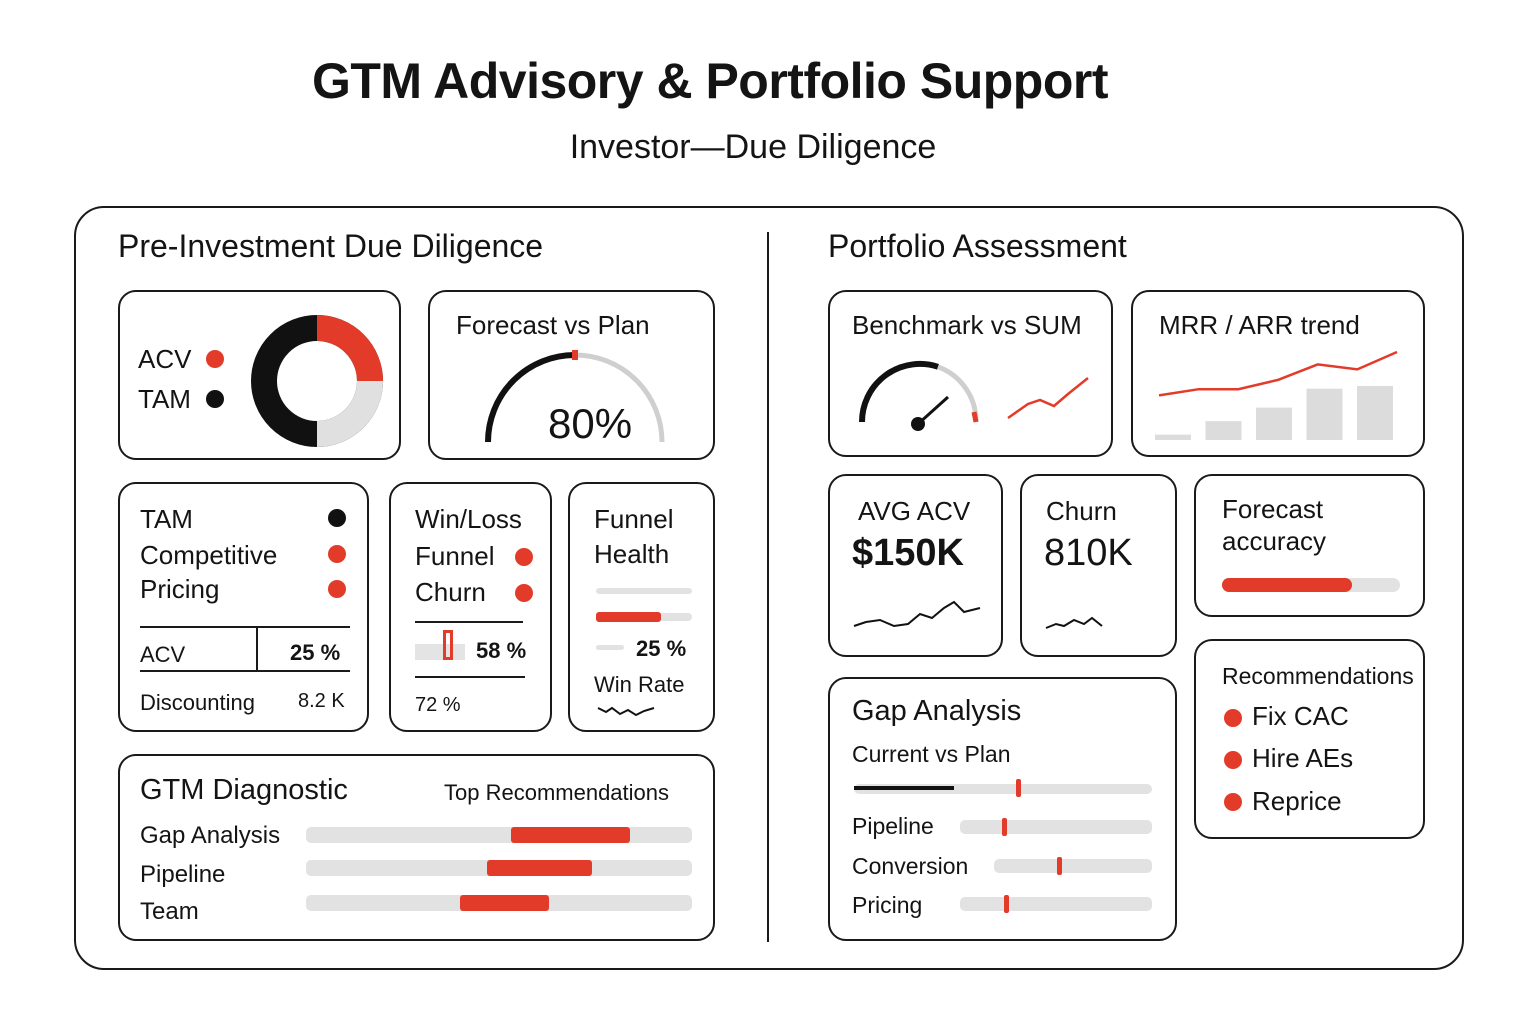  I want to click on acv-value: 25 %, so click(315, 652).